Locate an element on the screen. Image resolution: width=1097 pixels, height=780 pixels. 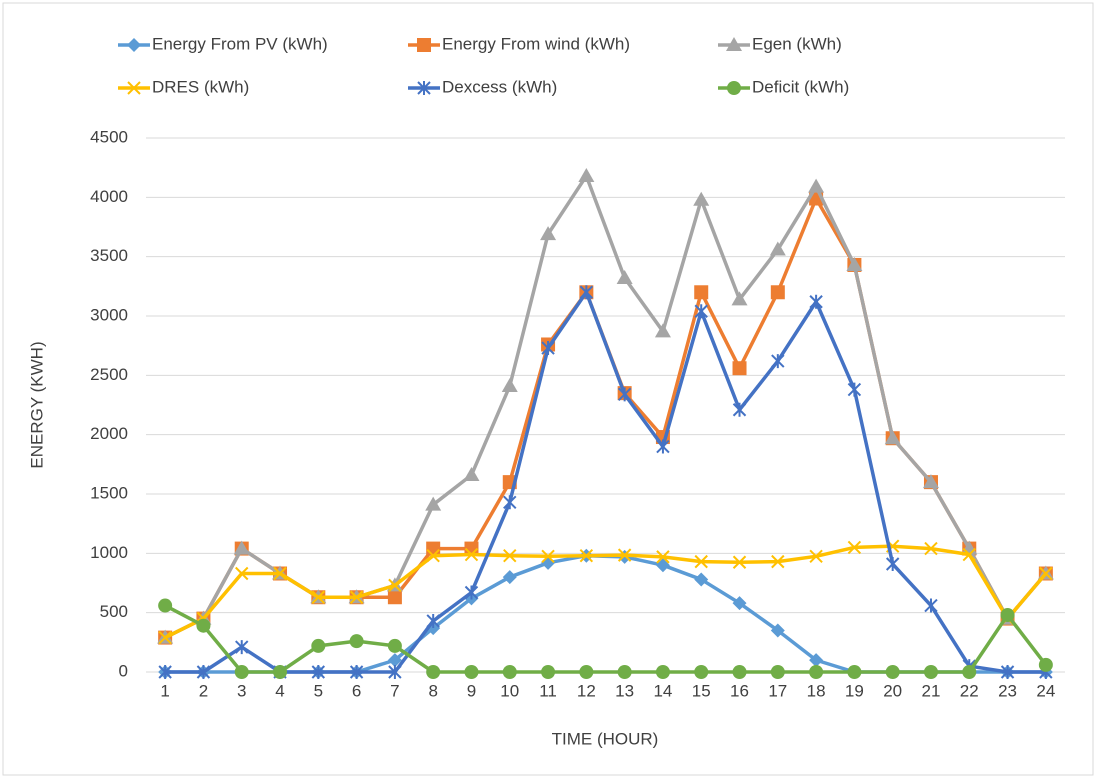
y-tick-label: 0 is located at coordinates (123, 670).